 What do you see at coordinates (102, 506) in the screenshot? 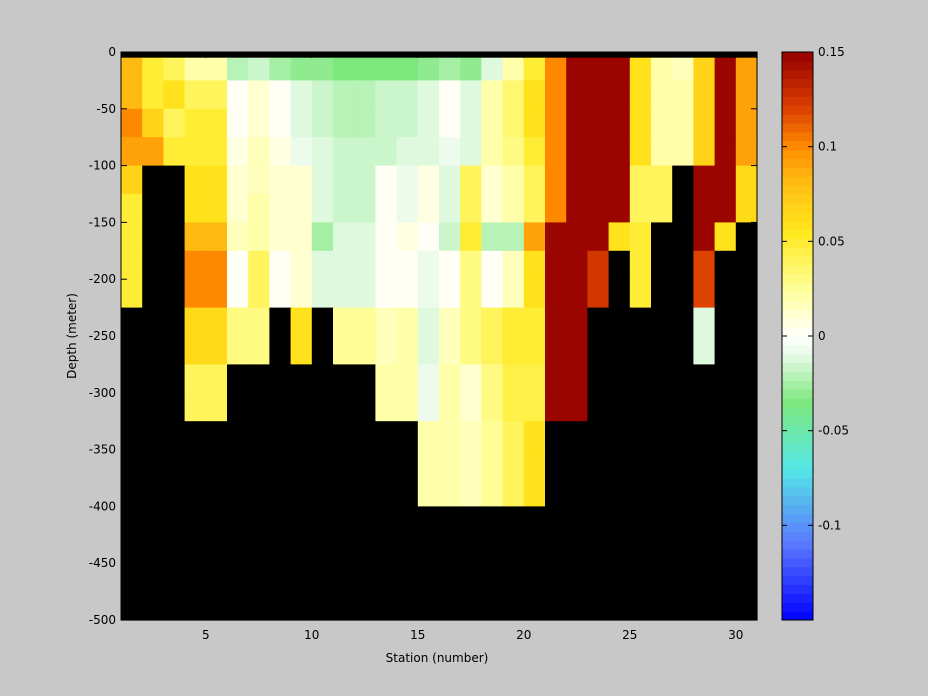
I see `y-tick-label: -400` at bounding box center [102, 506].